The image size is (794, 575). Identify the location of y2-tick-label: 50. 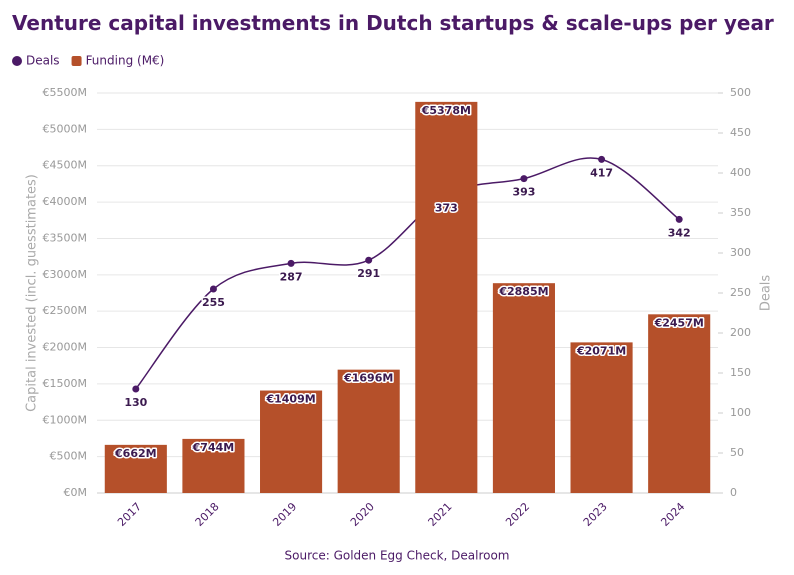
(737, 452).